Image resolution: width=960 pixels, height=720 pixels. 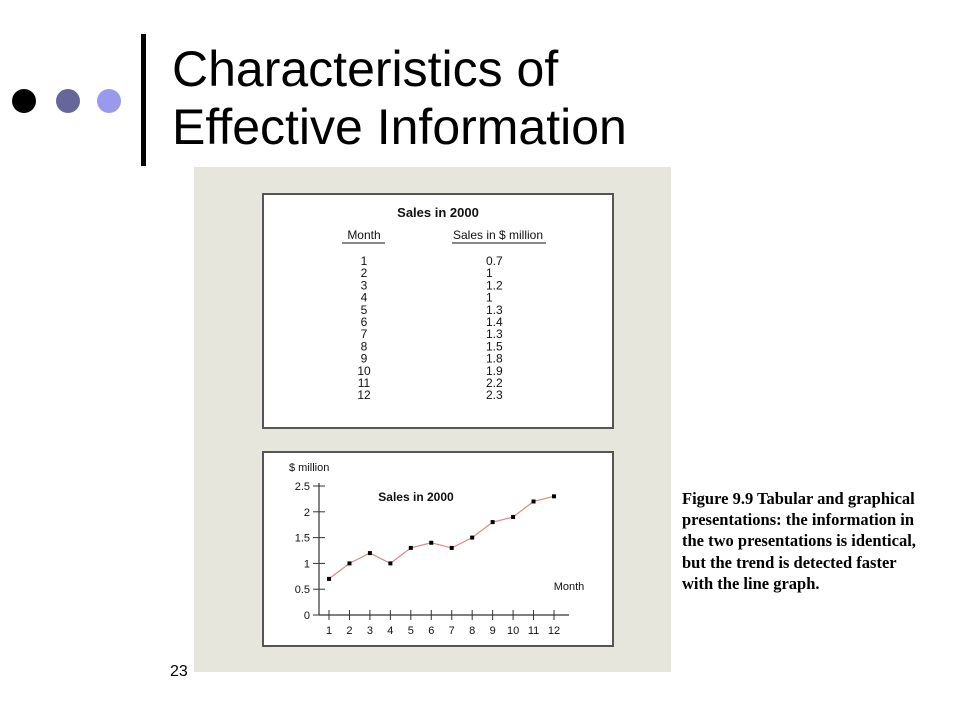 I want to click on x-tick-label: 5, so click(x=411, y=631).